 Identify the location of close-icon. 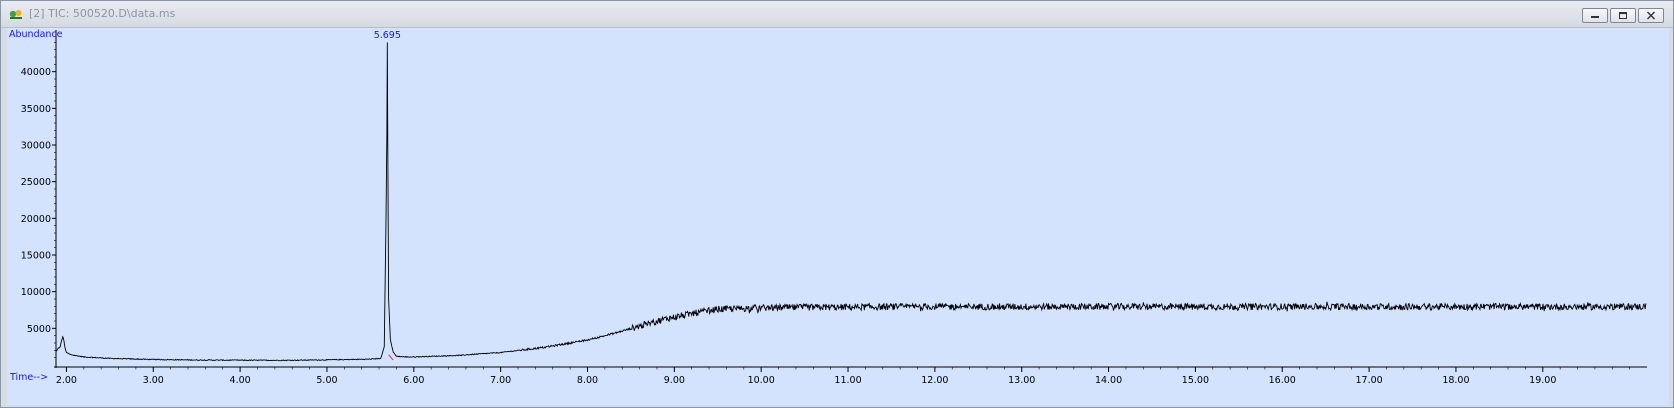
(1651, 15).